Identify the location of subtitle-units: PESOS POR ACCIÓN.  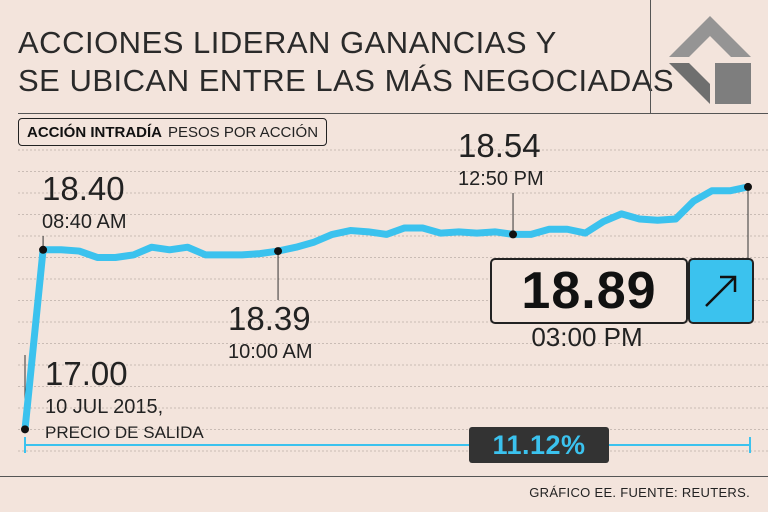
(243, 132).